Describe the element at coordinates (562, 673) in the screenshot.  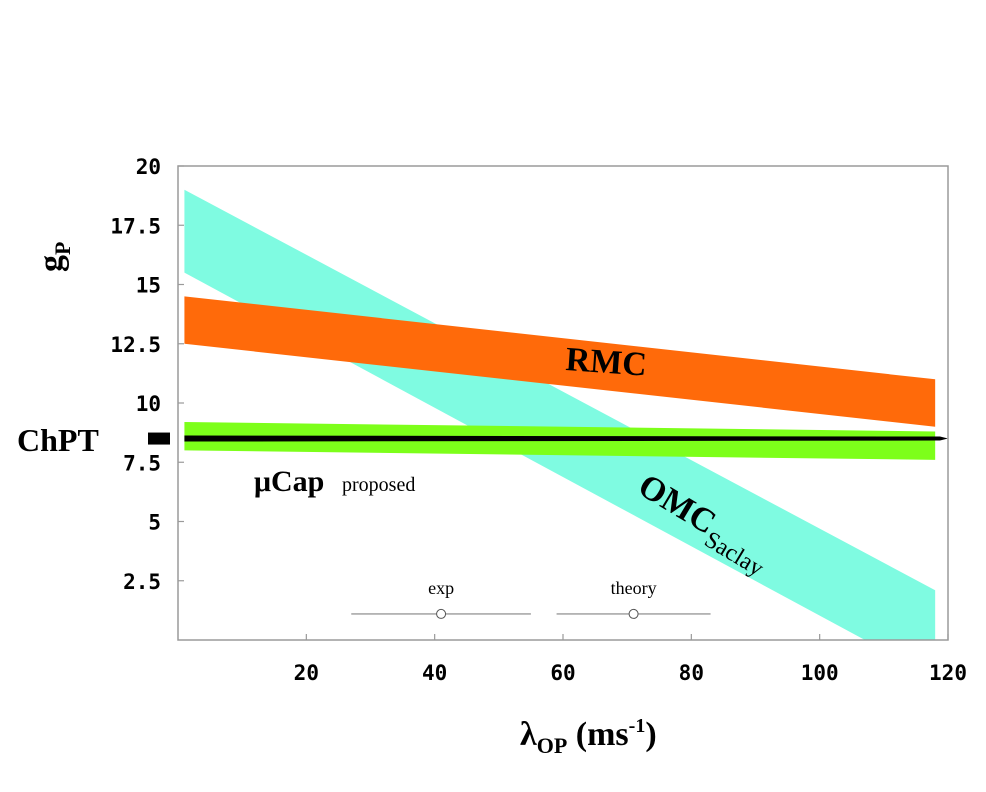
I see `x-tick-label: 60` at that location.